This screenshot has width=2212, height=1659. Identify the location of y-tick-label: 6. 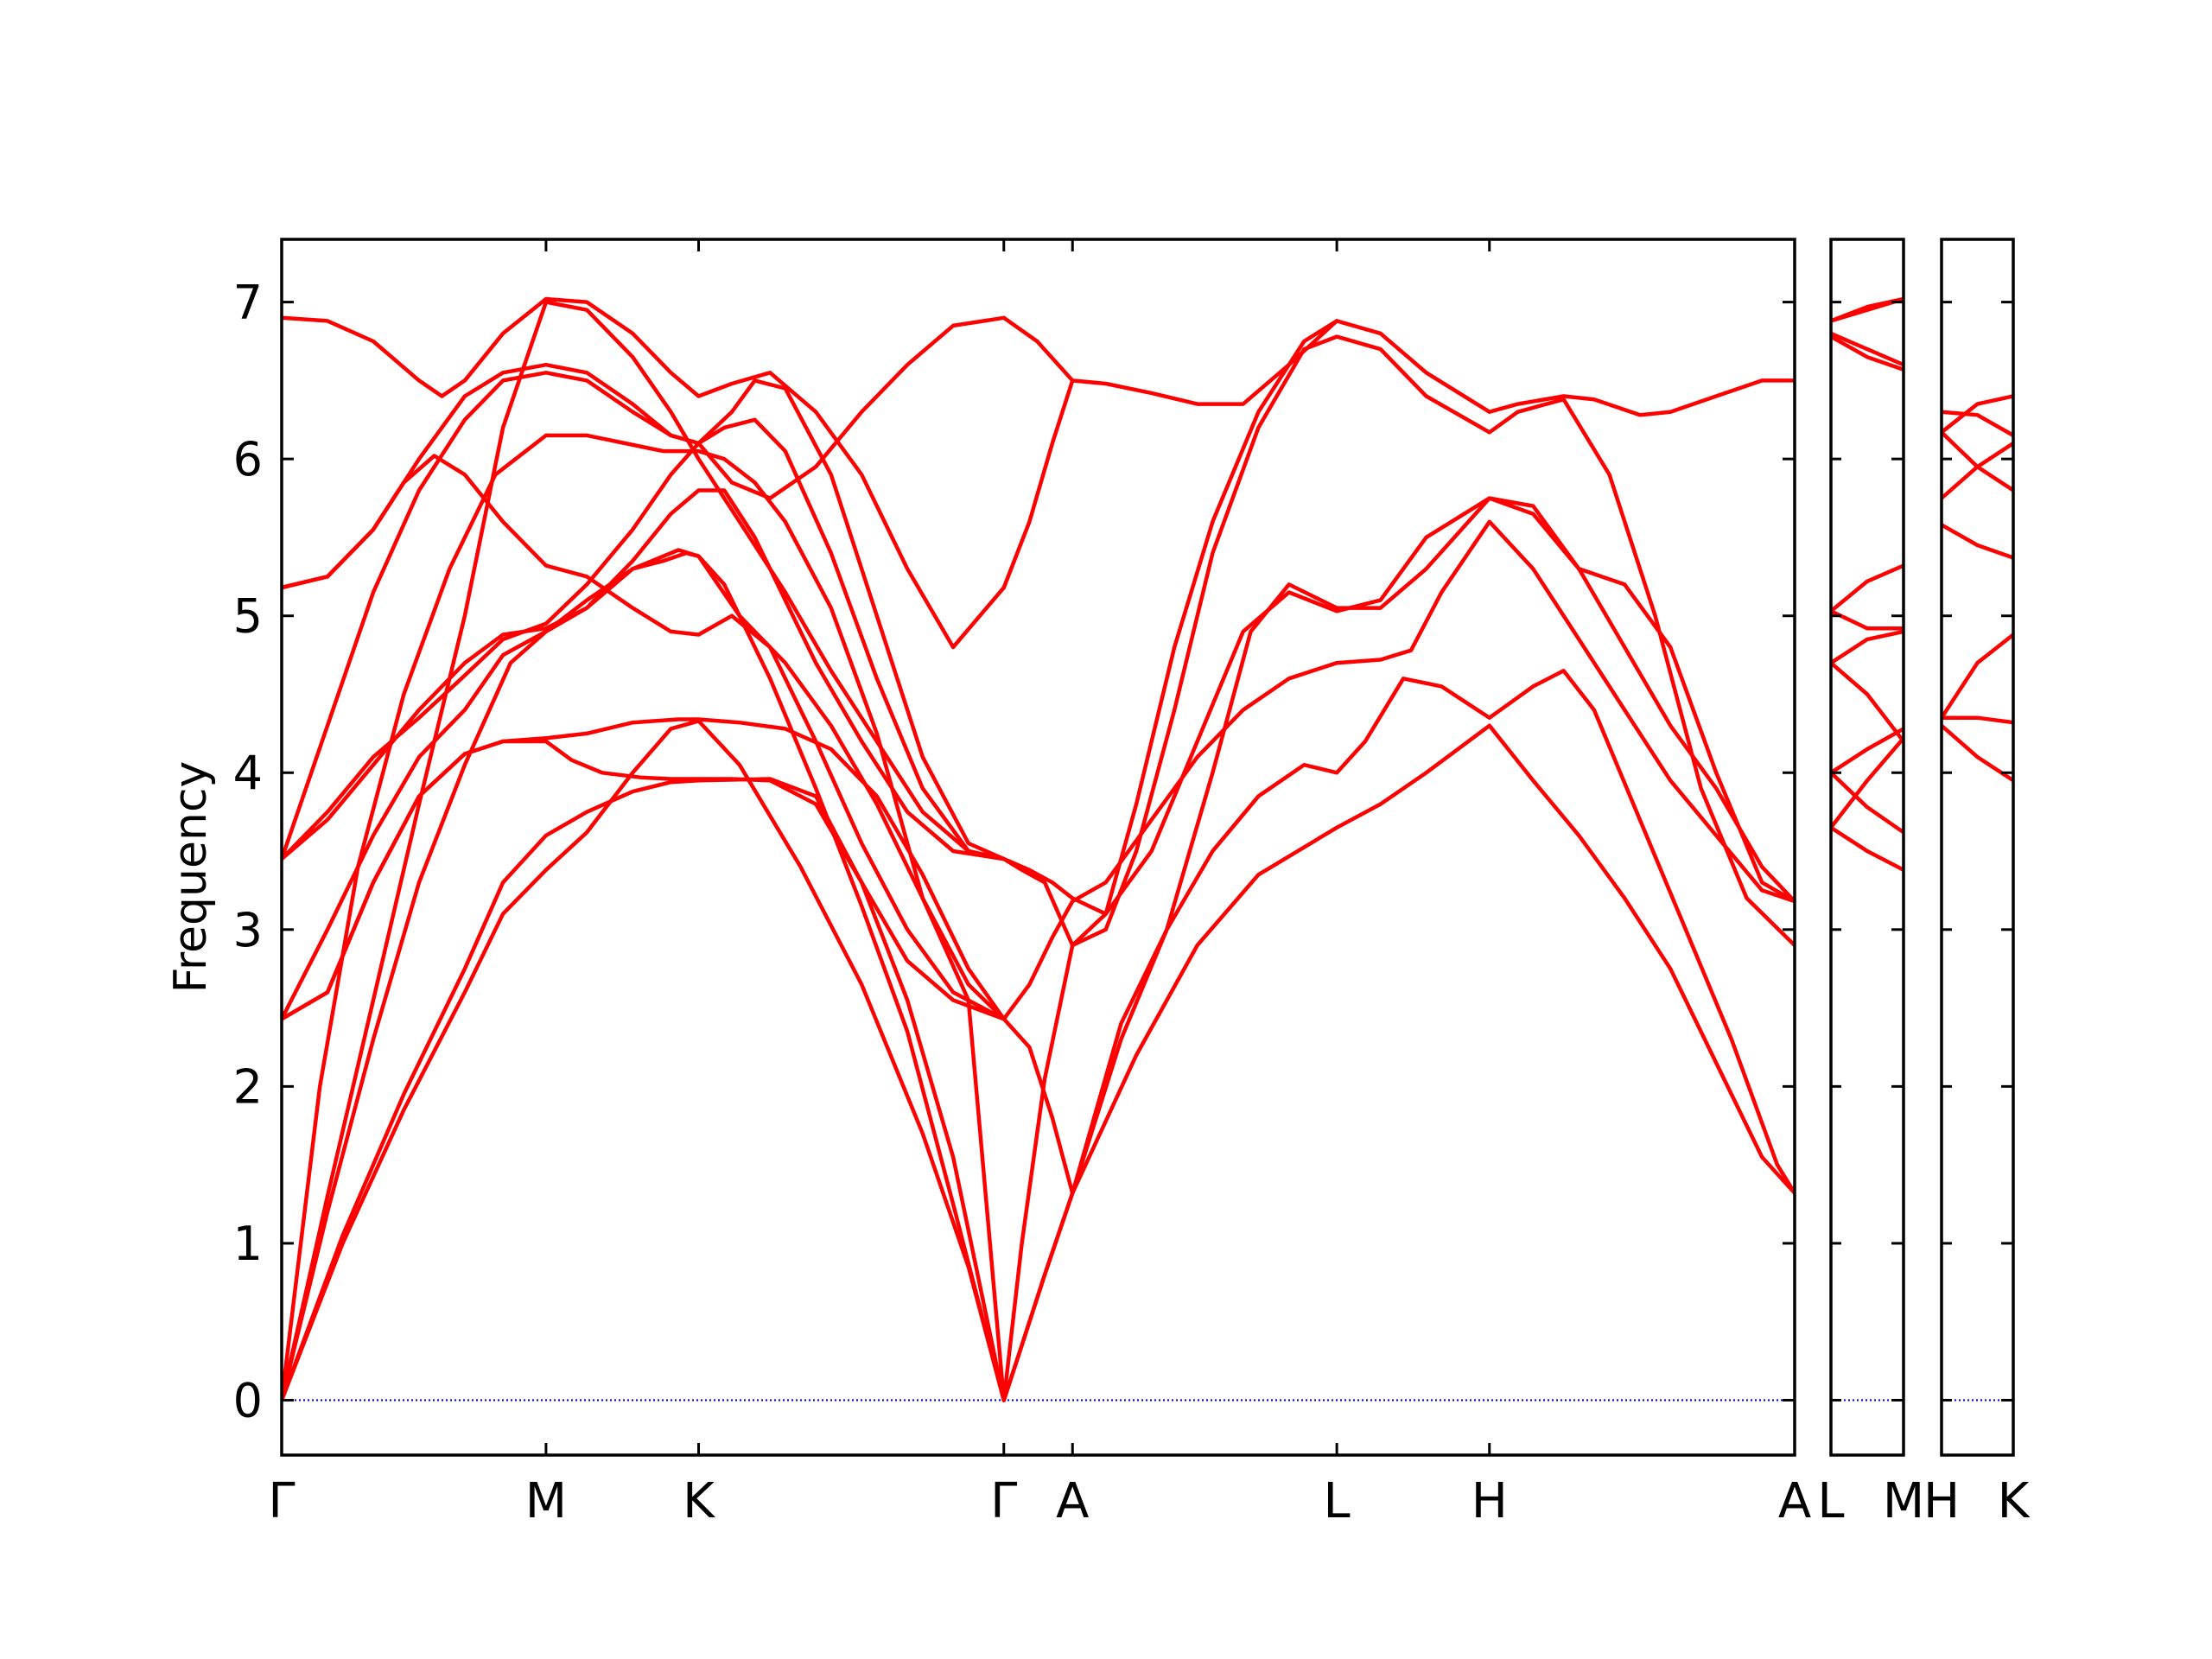
(248, 459).